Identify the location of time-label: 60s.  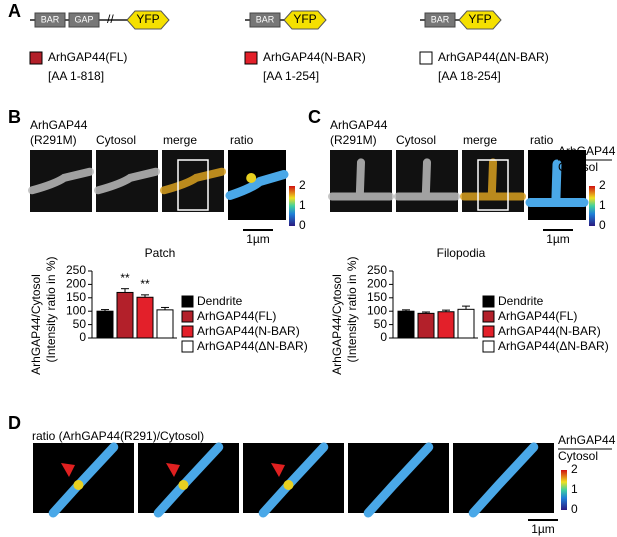
(540, 504).